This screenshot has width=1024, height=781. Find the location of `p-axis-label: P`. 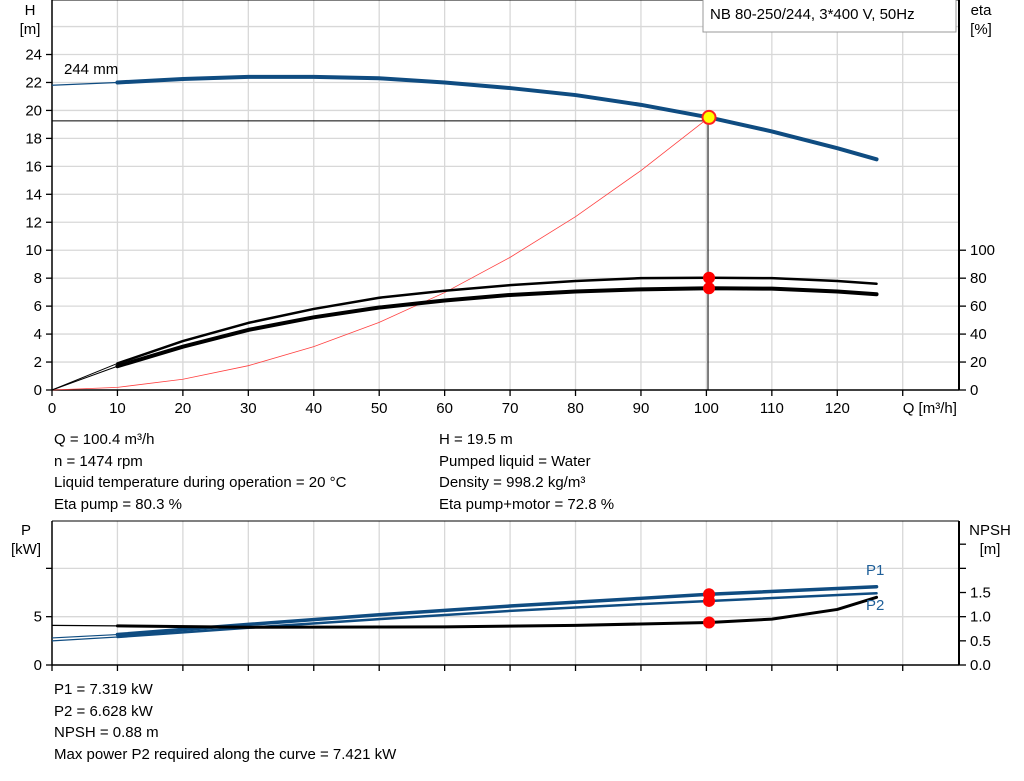

p-axis-label: P is located at coordinates (26, 530).